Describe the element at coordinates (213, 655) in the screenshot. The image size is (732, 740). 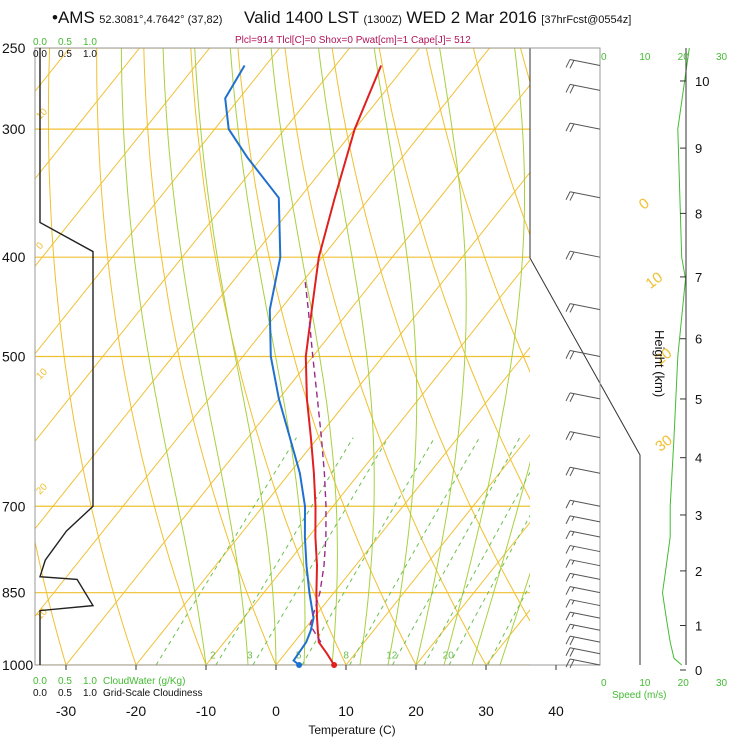
I see `mixing-ratio-label: 2` at that location.